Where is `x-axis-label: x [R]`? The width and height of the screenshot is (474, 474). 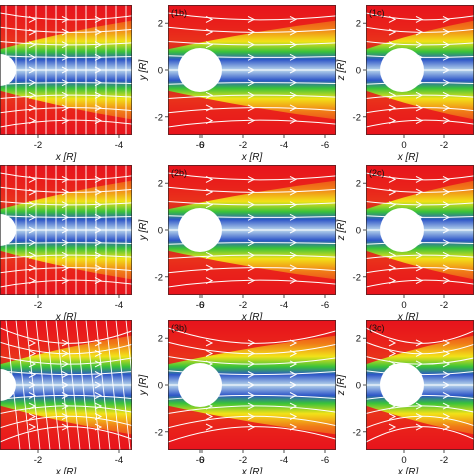
x-axis-label: x [R] is located at coordinates (66, 157).